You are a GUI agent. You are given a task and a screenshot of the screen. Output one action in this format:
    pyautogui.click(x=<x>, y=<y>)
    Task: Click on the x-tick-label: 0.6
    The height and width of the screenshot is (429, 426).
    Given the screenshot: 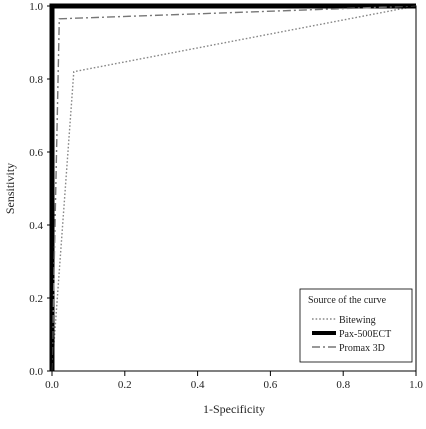 What is the action you would take?
    pyautogui.click(x=271, y=385)
    